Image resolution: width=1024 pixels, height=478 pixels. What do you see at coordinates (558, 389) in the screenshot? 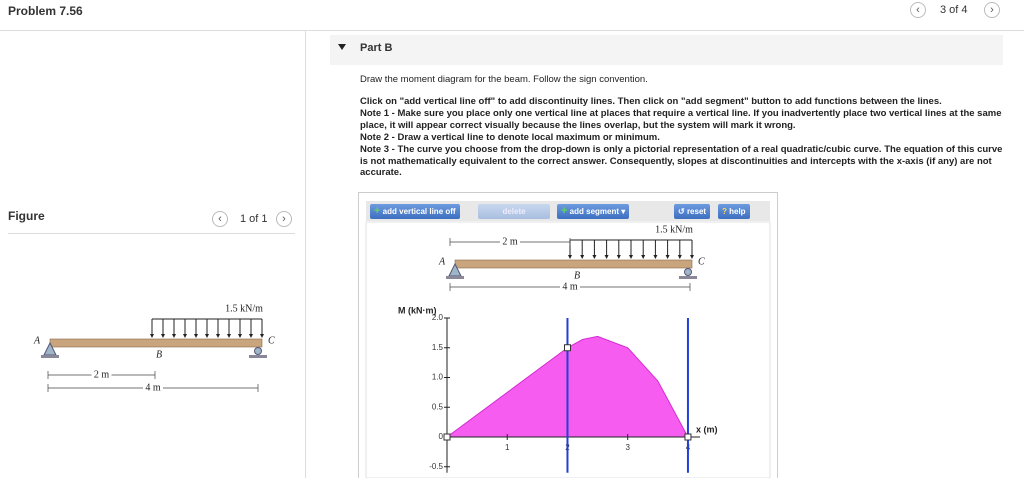
I see `moment-chart: 2.01.51.00.50-0.51234M (kN·m)x (m)` at bounding box center [558, 389].